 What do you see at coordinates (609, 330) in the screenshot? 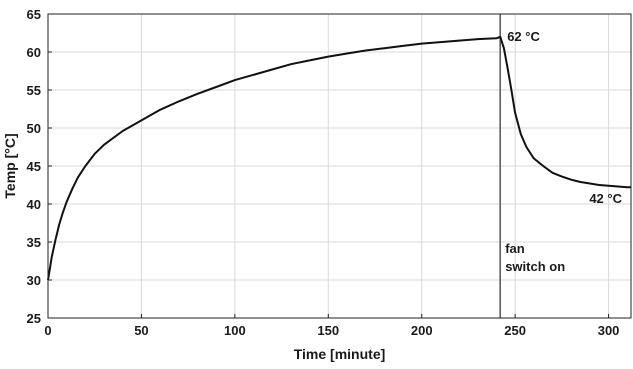
I see `x-tick-label: 300` at bounding box center [609, 330].